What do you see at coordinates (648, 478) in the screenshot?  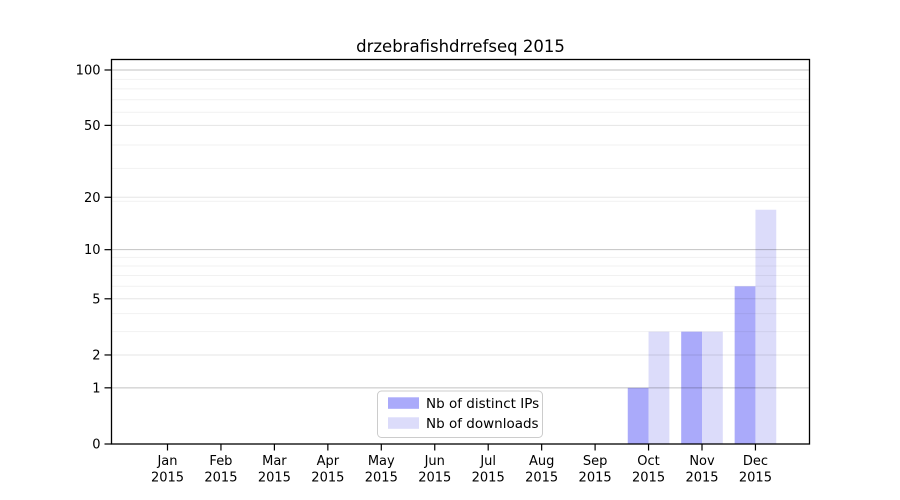 I see `x-tick-label-year-oct: 2015` at bounding box center [648, 478].